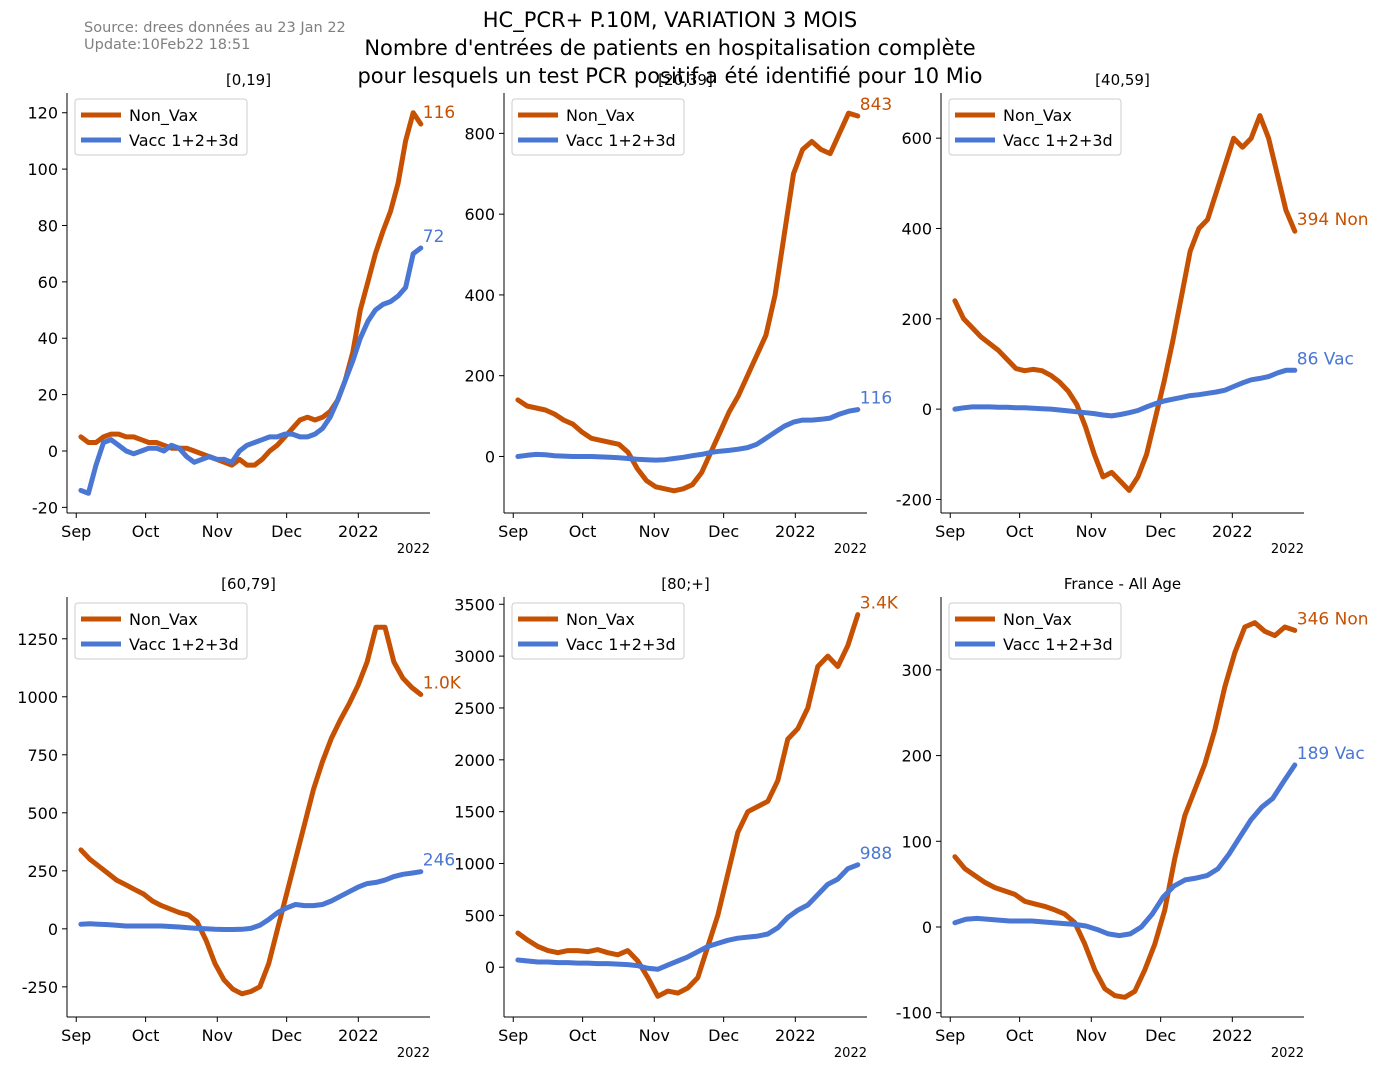 The width and height of the screenshot is (1375, 1073). What do you see at coordinates (479, 295) in the screenshot?
I see `y-tick-label: 400` at bounding box center [479, 295].